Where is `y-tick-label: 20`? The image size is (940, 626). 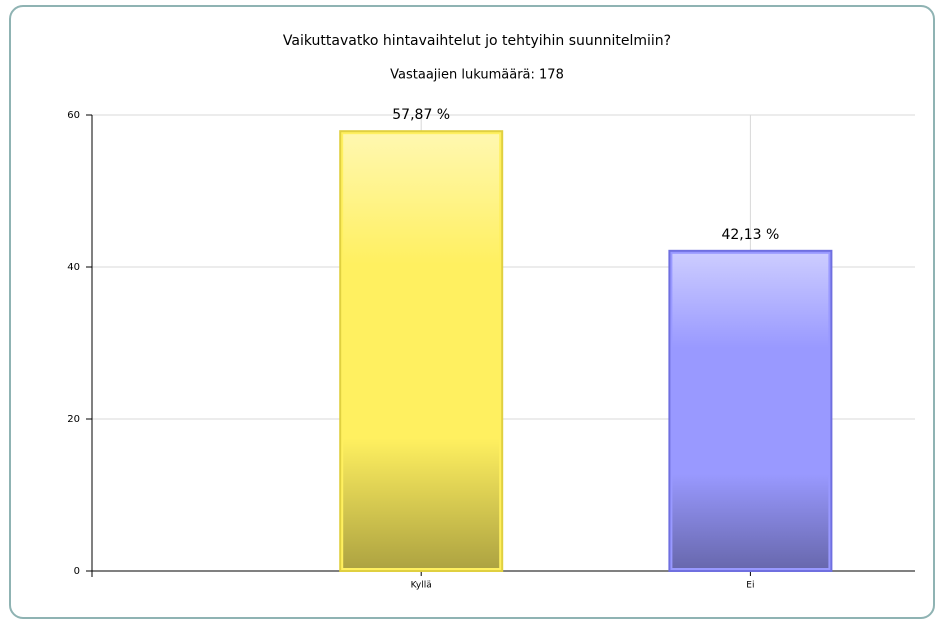
y-tick-label: 20 is located at coordinates (73, 419).